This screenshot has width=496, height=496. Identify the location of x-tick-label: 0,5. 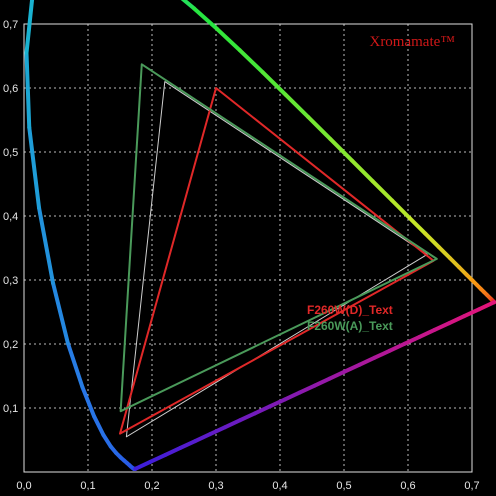
(343, 486).